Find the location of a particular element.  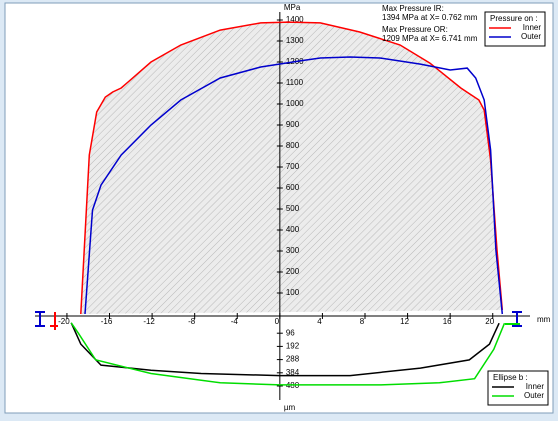

y-tick-label: 100 is located at coordinates (293, 292).